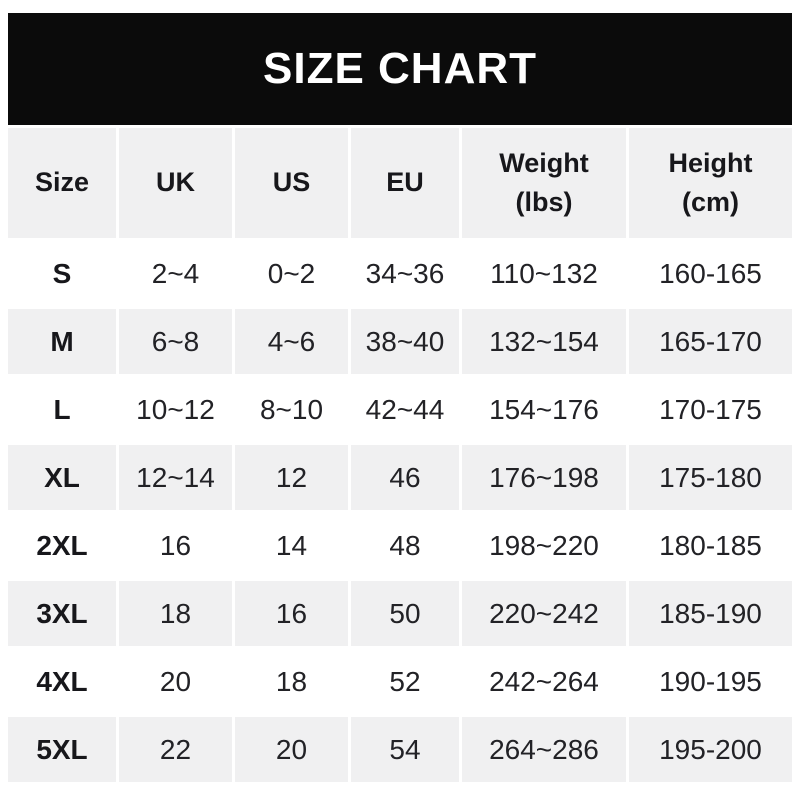 Image resolution: width=800 pixels, height=800 pixels. I want to click on data-cell: 0~2, so click(291, 273).